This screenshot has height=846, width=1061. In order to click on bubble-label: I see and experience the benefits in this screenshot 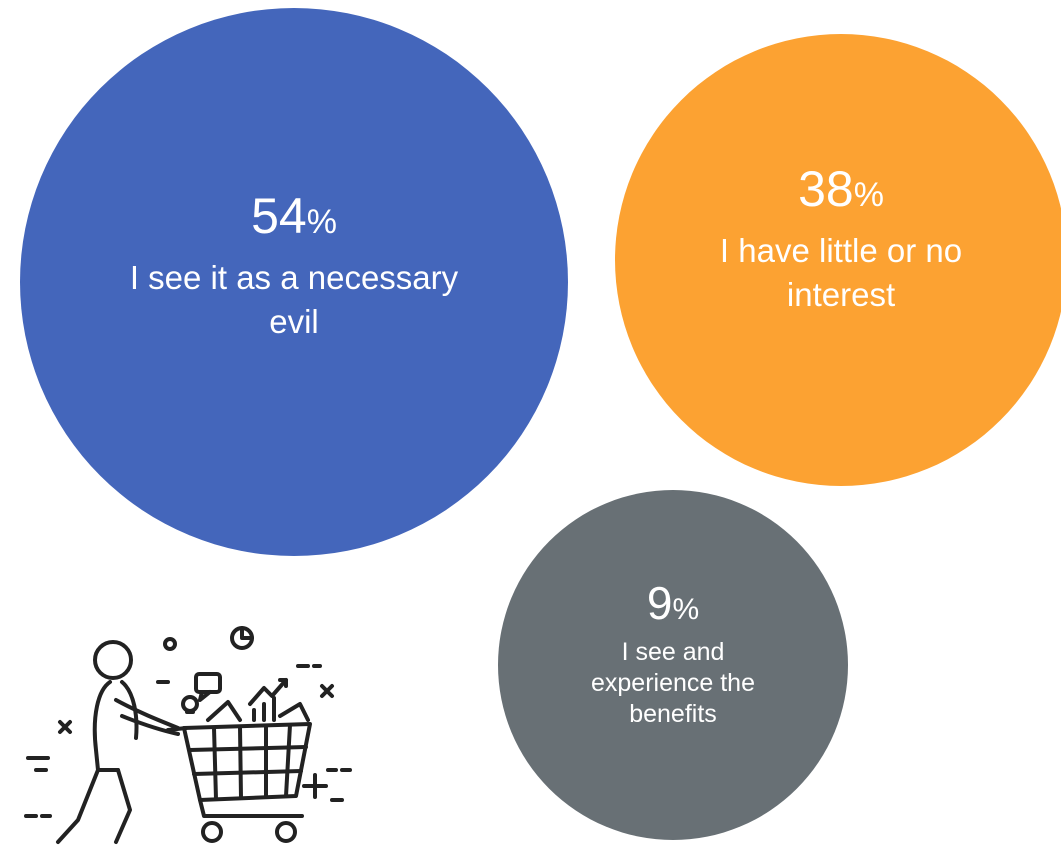, I will do `click(672, 683)`.